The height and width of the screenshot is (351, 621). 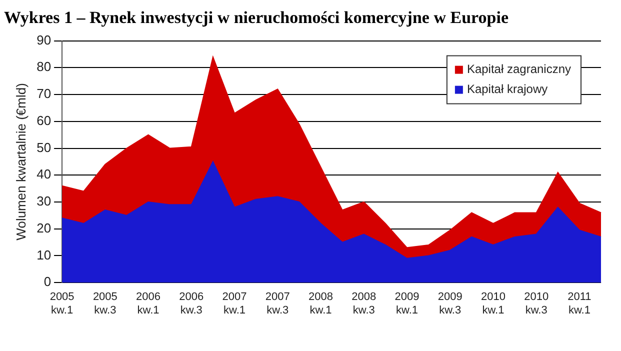 What do you see at coordinates (256, 18) in the screenshot?
I see `chart-title: Wykres 1 – Rynek inwestycji w nieruchomości komercyjne w Europie` at bounding box center [256, 18].